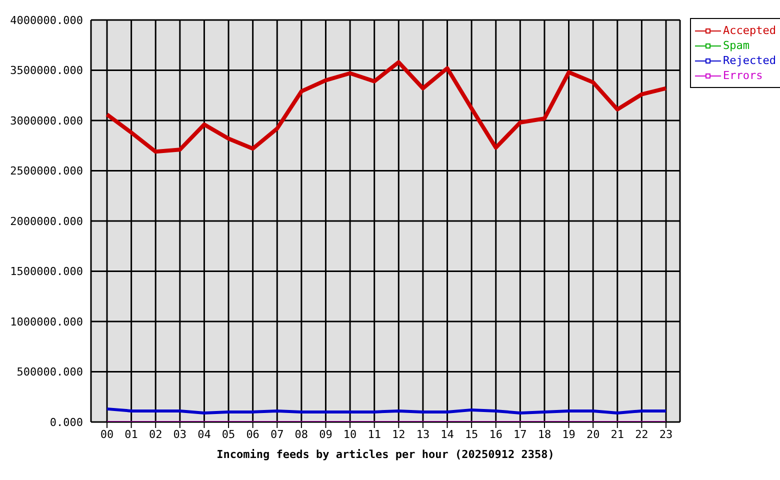 This screenshot has height=480, width=780. I want to click on x-tick-label: 13, so click(423, 434).